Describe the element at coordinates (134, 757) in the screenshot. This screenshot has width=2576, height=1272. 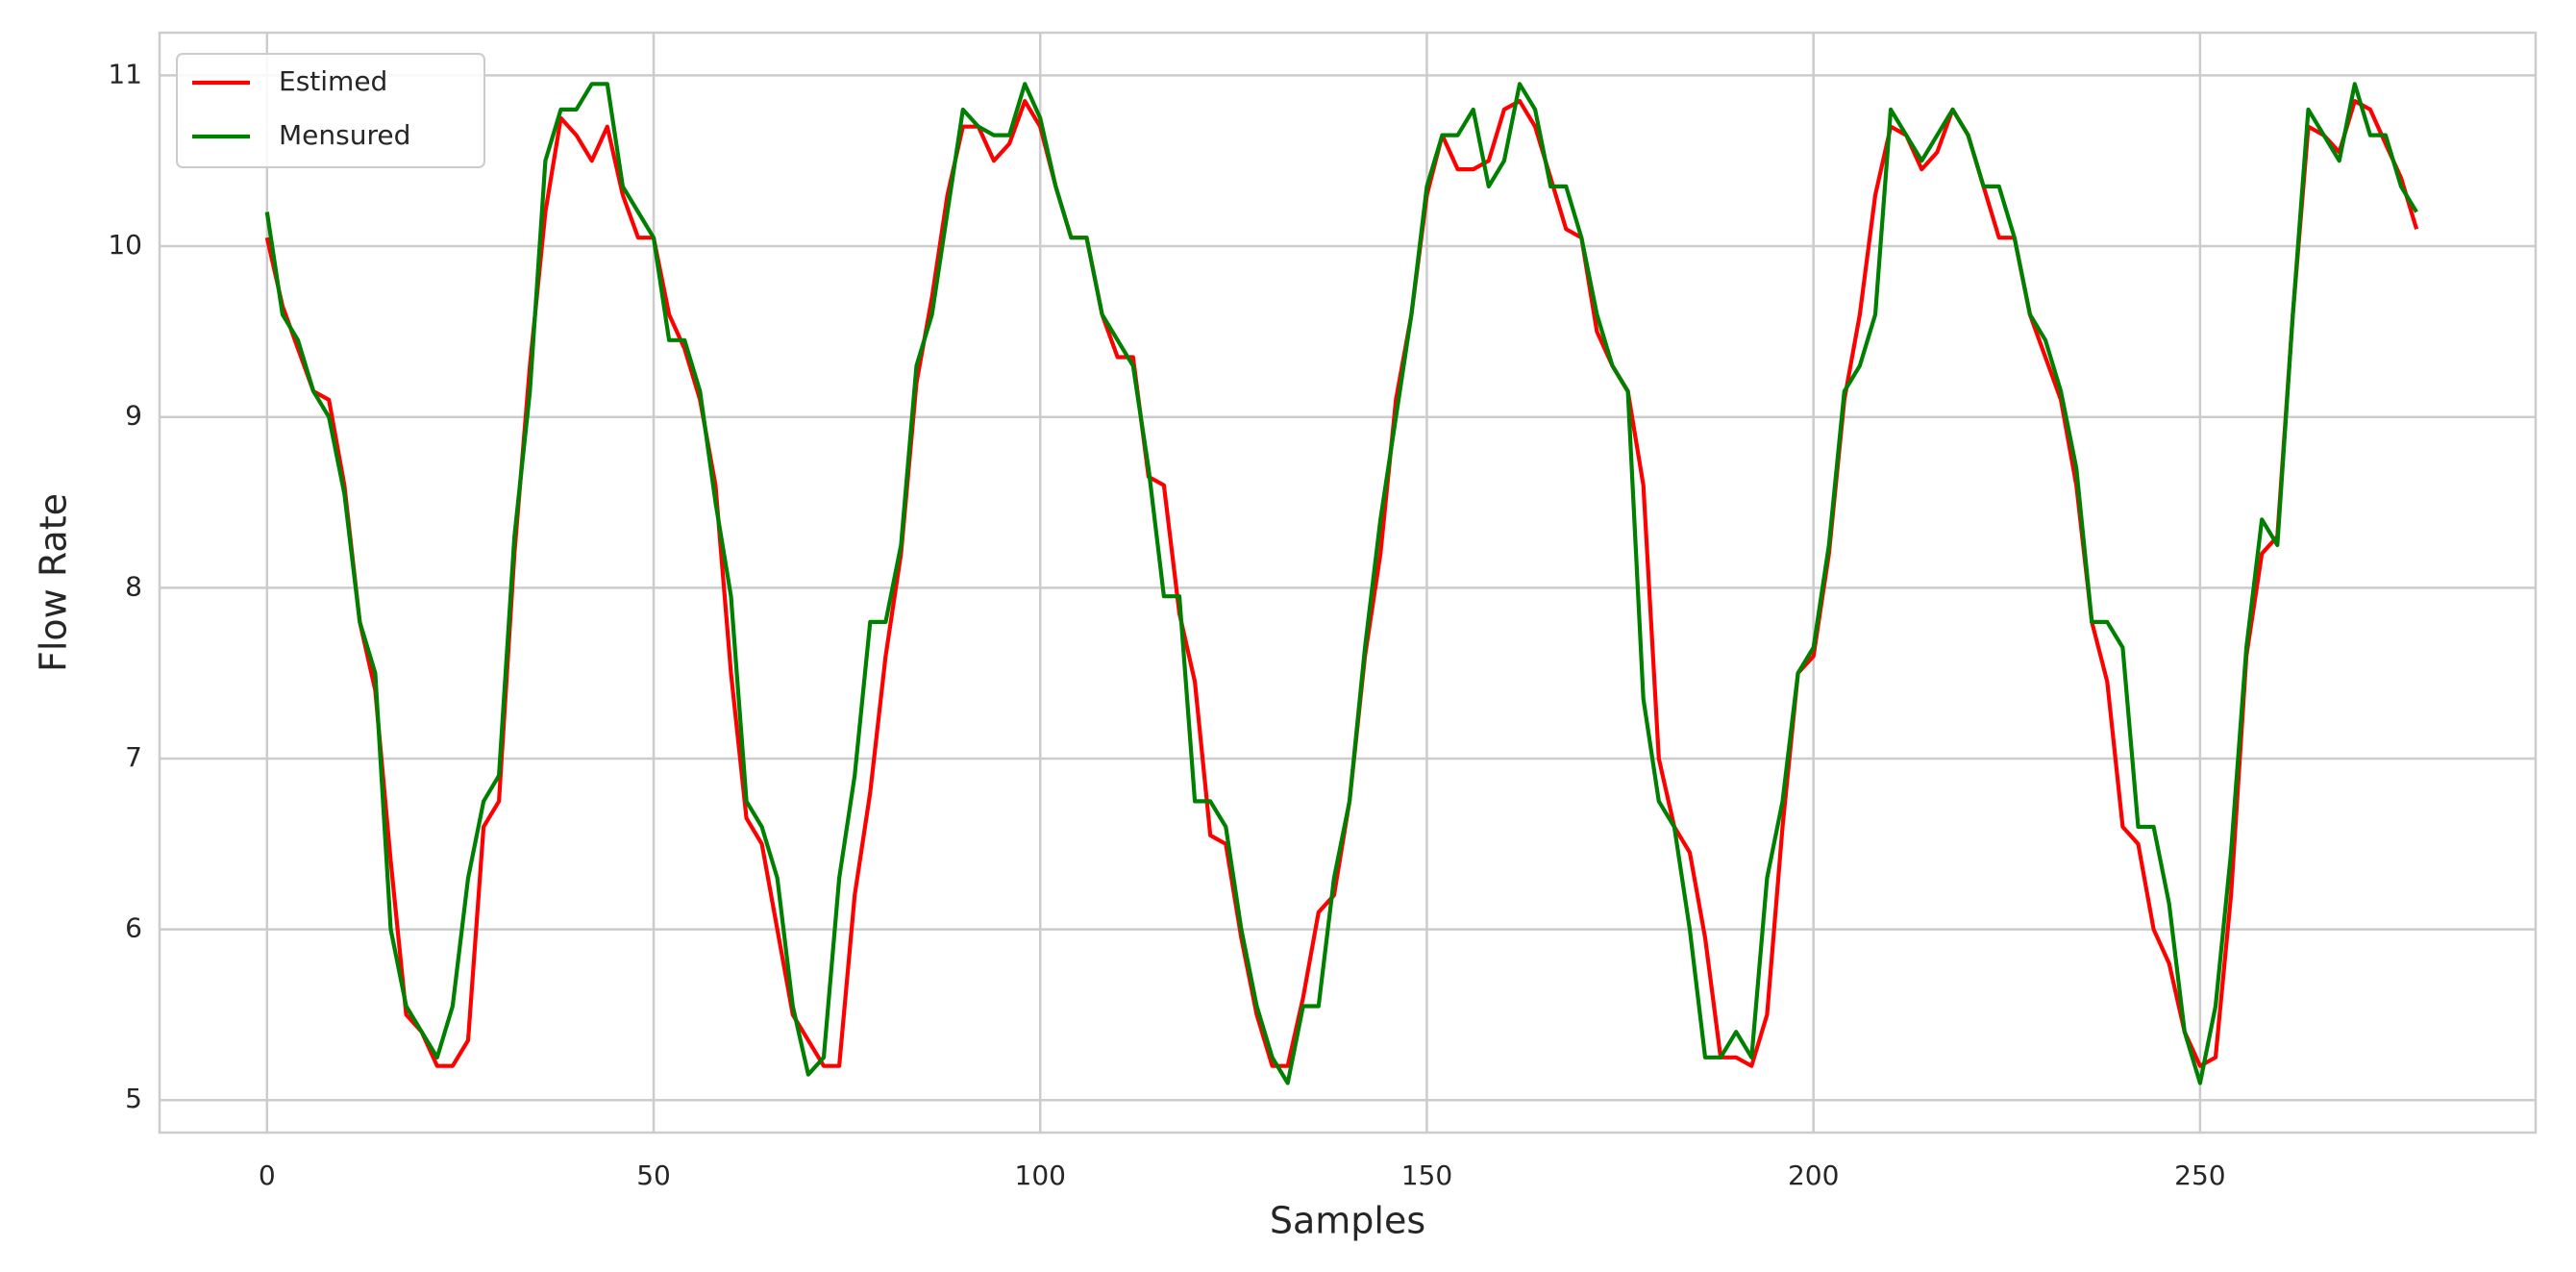
I see `y-tick-label: 7` at that location.